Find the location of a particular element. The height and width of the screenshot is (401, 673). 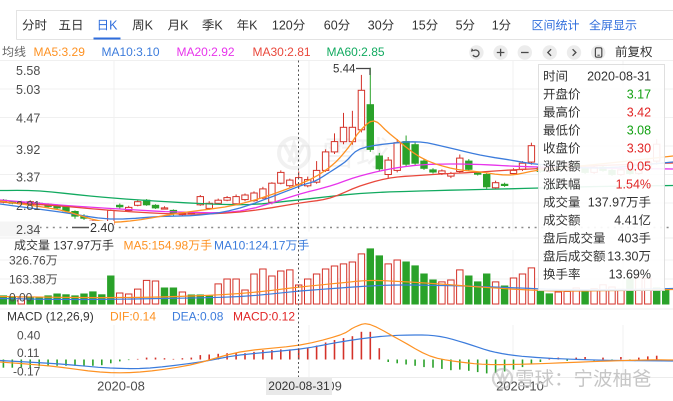

svg-text: 3.92 is located at coordinates (28, 150).